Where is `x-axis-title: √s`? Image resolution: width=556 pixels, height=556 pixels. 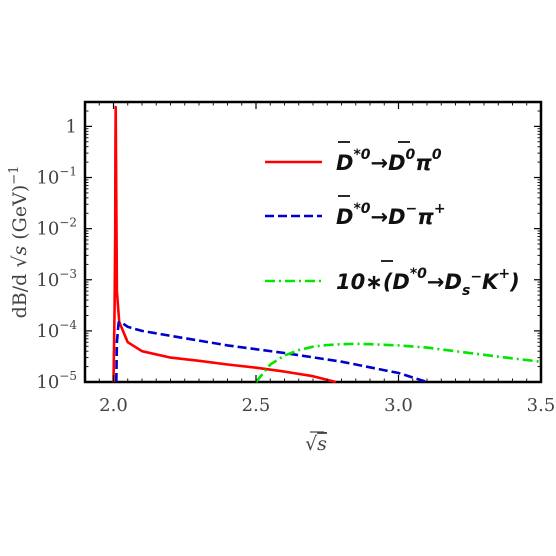 x-axis-title: √s is located at coordinates (316, 443).